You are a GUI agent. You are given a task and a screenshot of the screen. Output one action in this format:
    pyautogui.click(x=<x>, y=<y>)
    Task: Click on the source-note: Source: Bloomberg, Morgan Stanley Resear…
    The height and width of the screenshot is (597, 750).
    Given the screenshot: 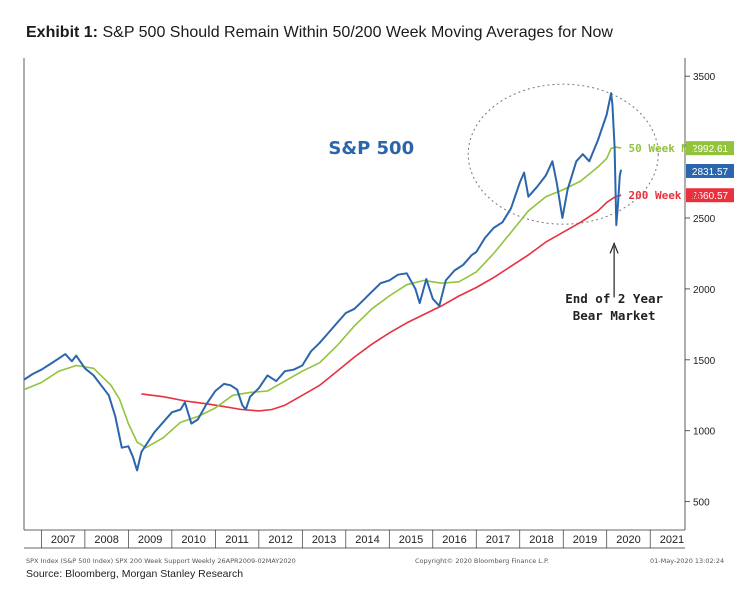 What is the action you would take?
    pyautogui.click(x=135, y=574)
    